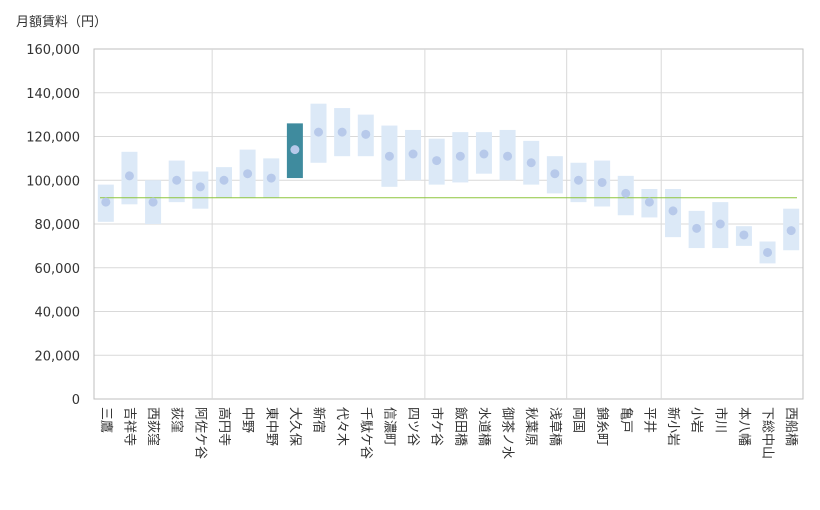  I want to click on category-label: 新宿, so click(319, 420).